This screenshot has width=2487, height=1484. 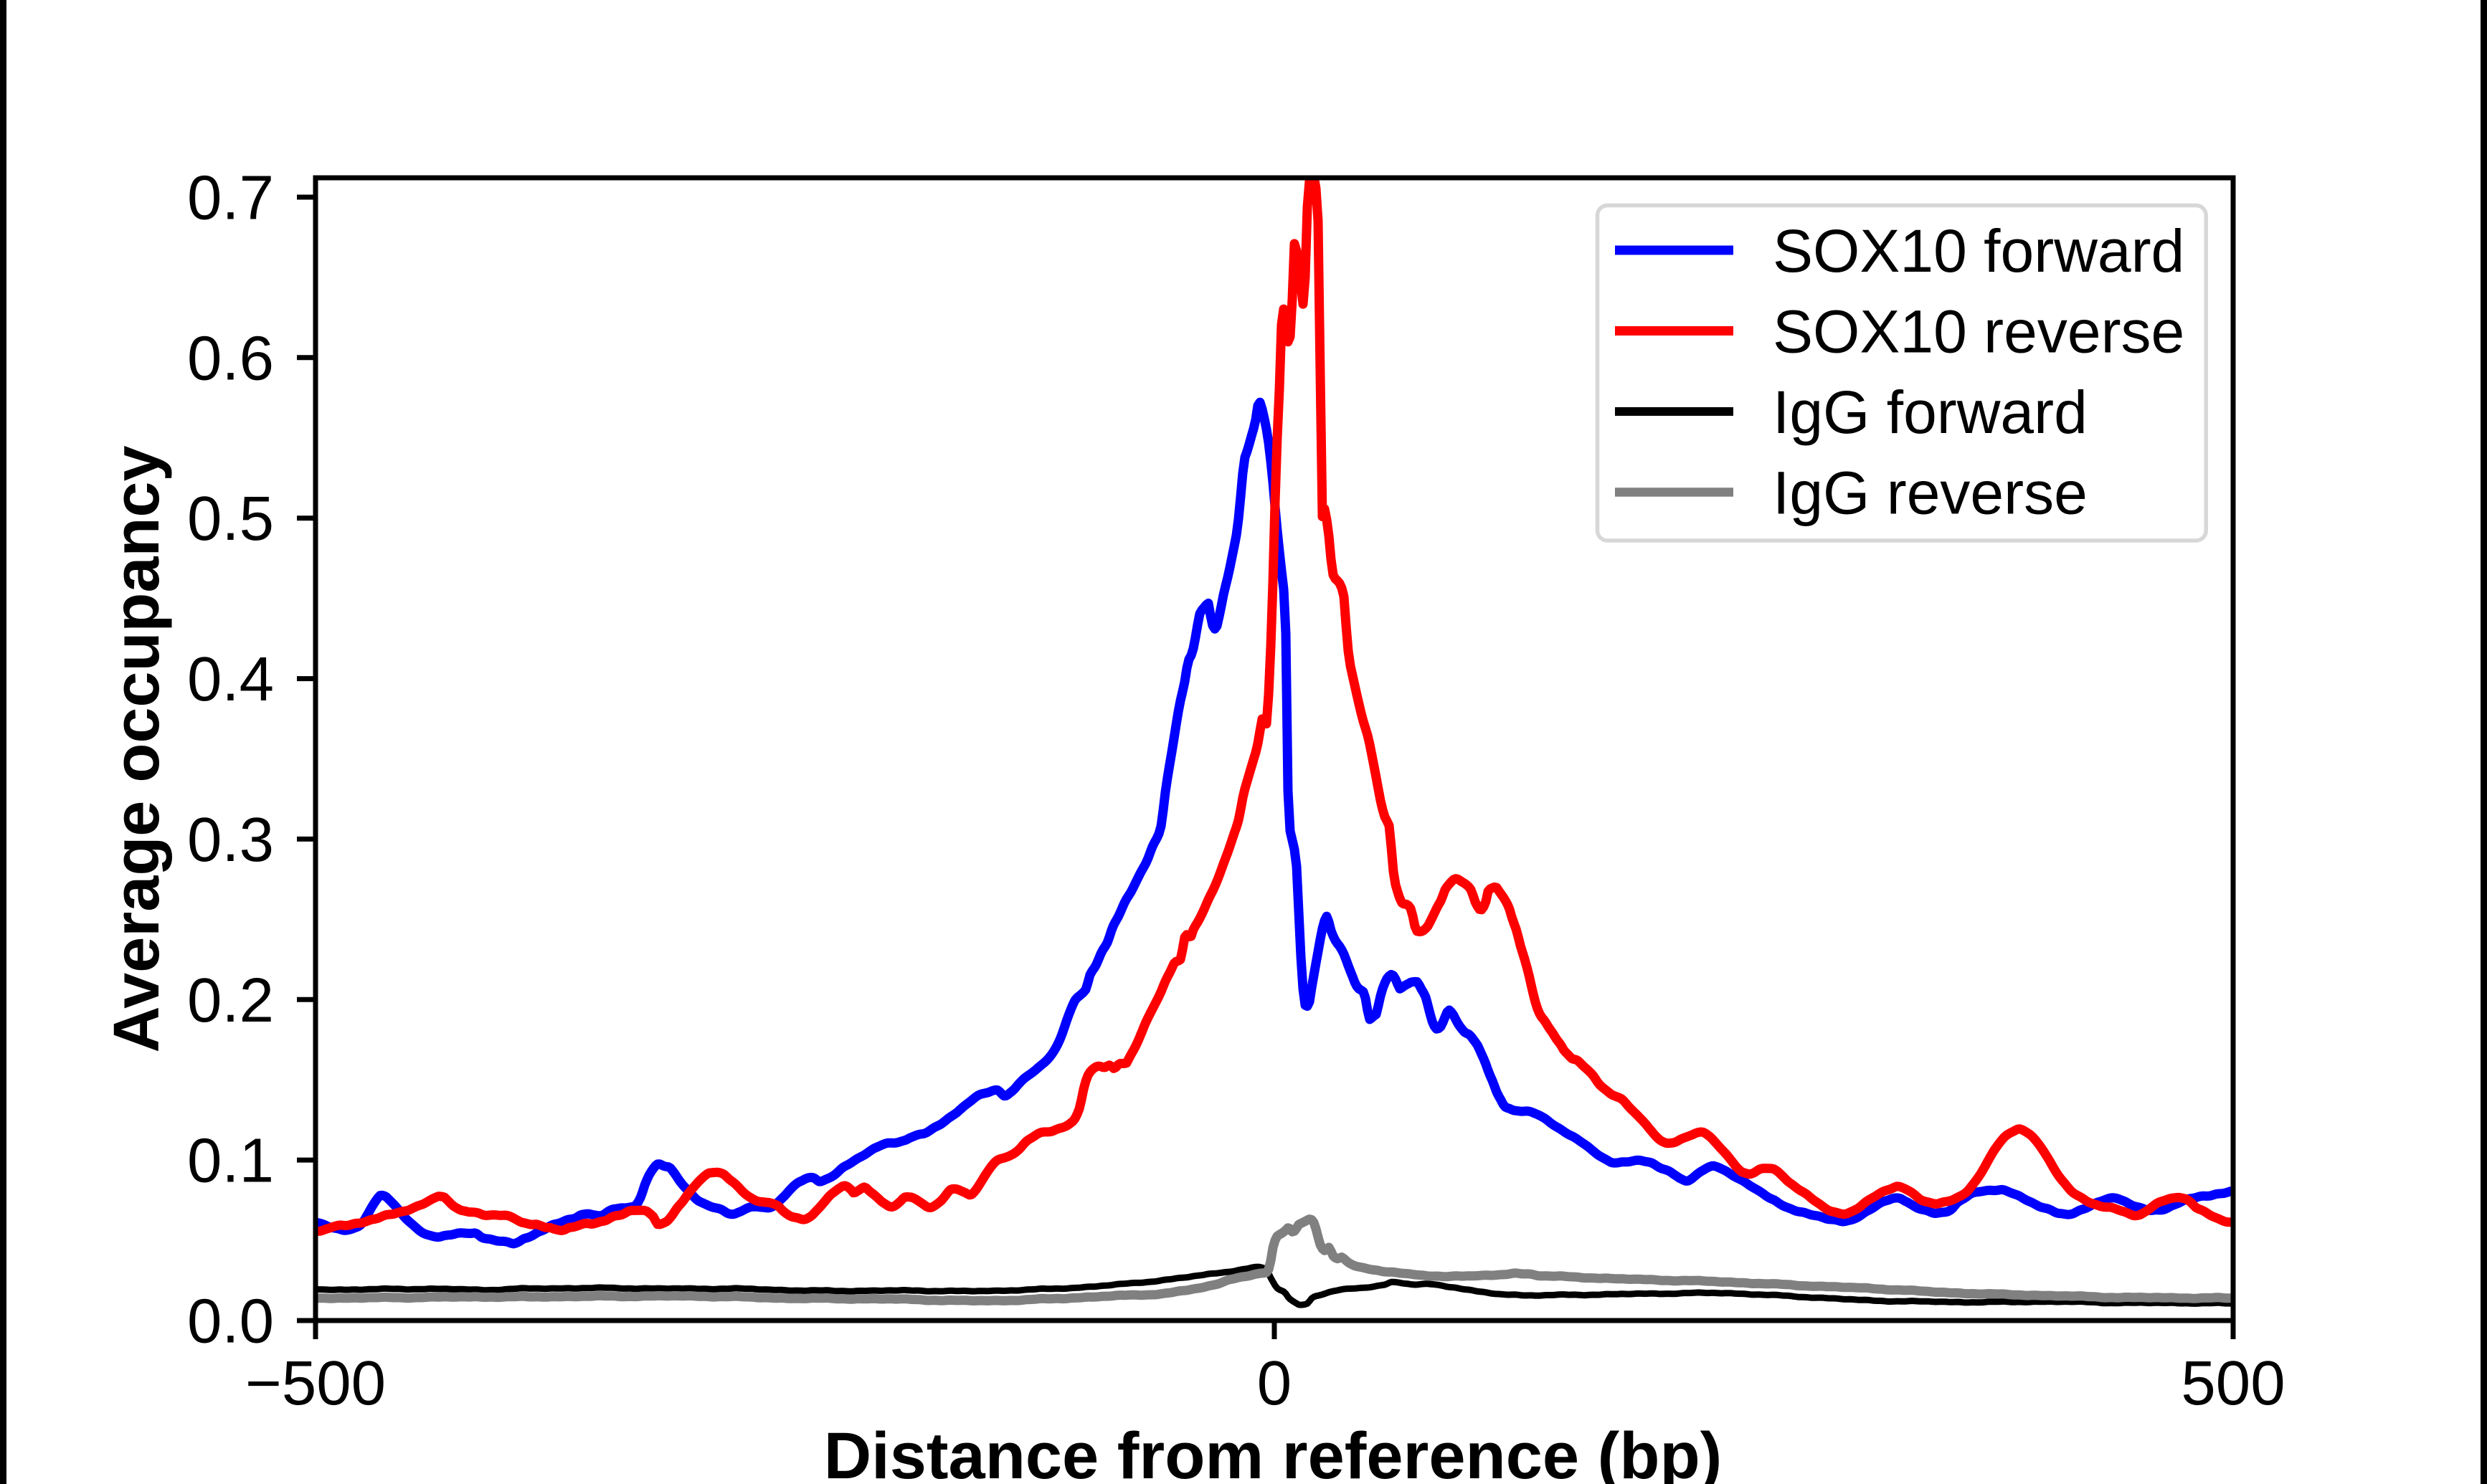 I want to click on svg-text: Distance from reference (bp), so click(x=1273, y=1452).